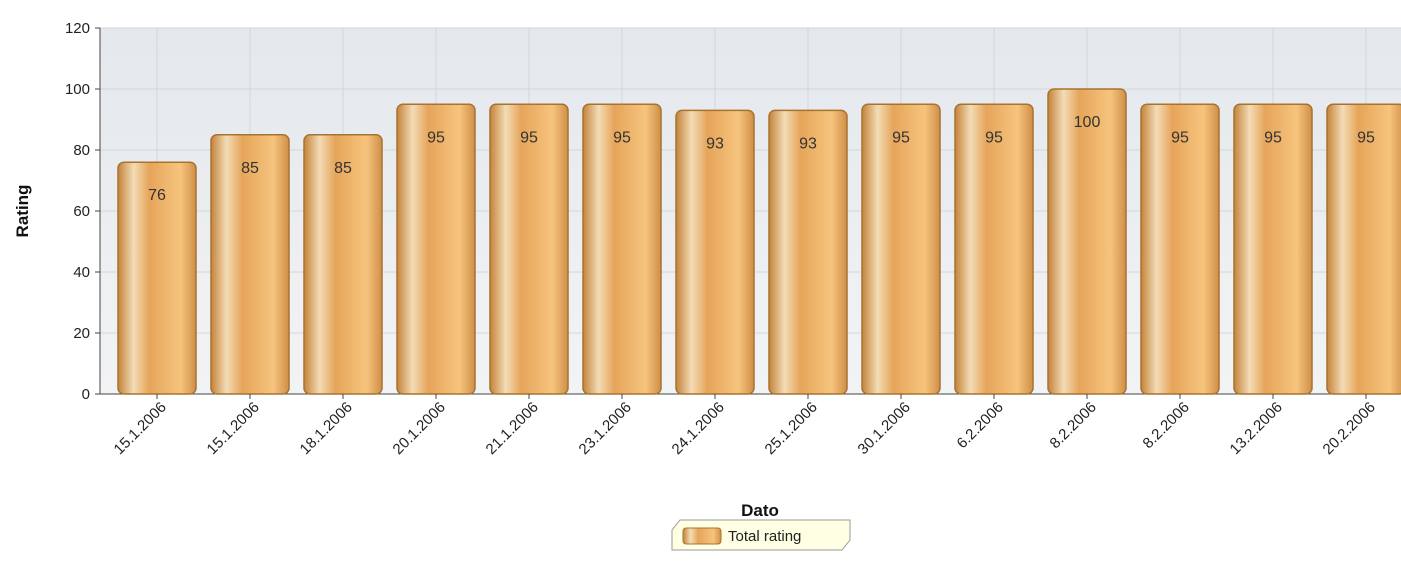 The width and height of the screenshot is (1401, 583). What do you see at coordinates (77, 28) in the screenshot?
I see `y-tick-label: 120` at bounding box center [77, 28].